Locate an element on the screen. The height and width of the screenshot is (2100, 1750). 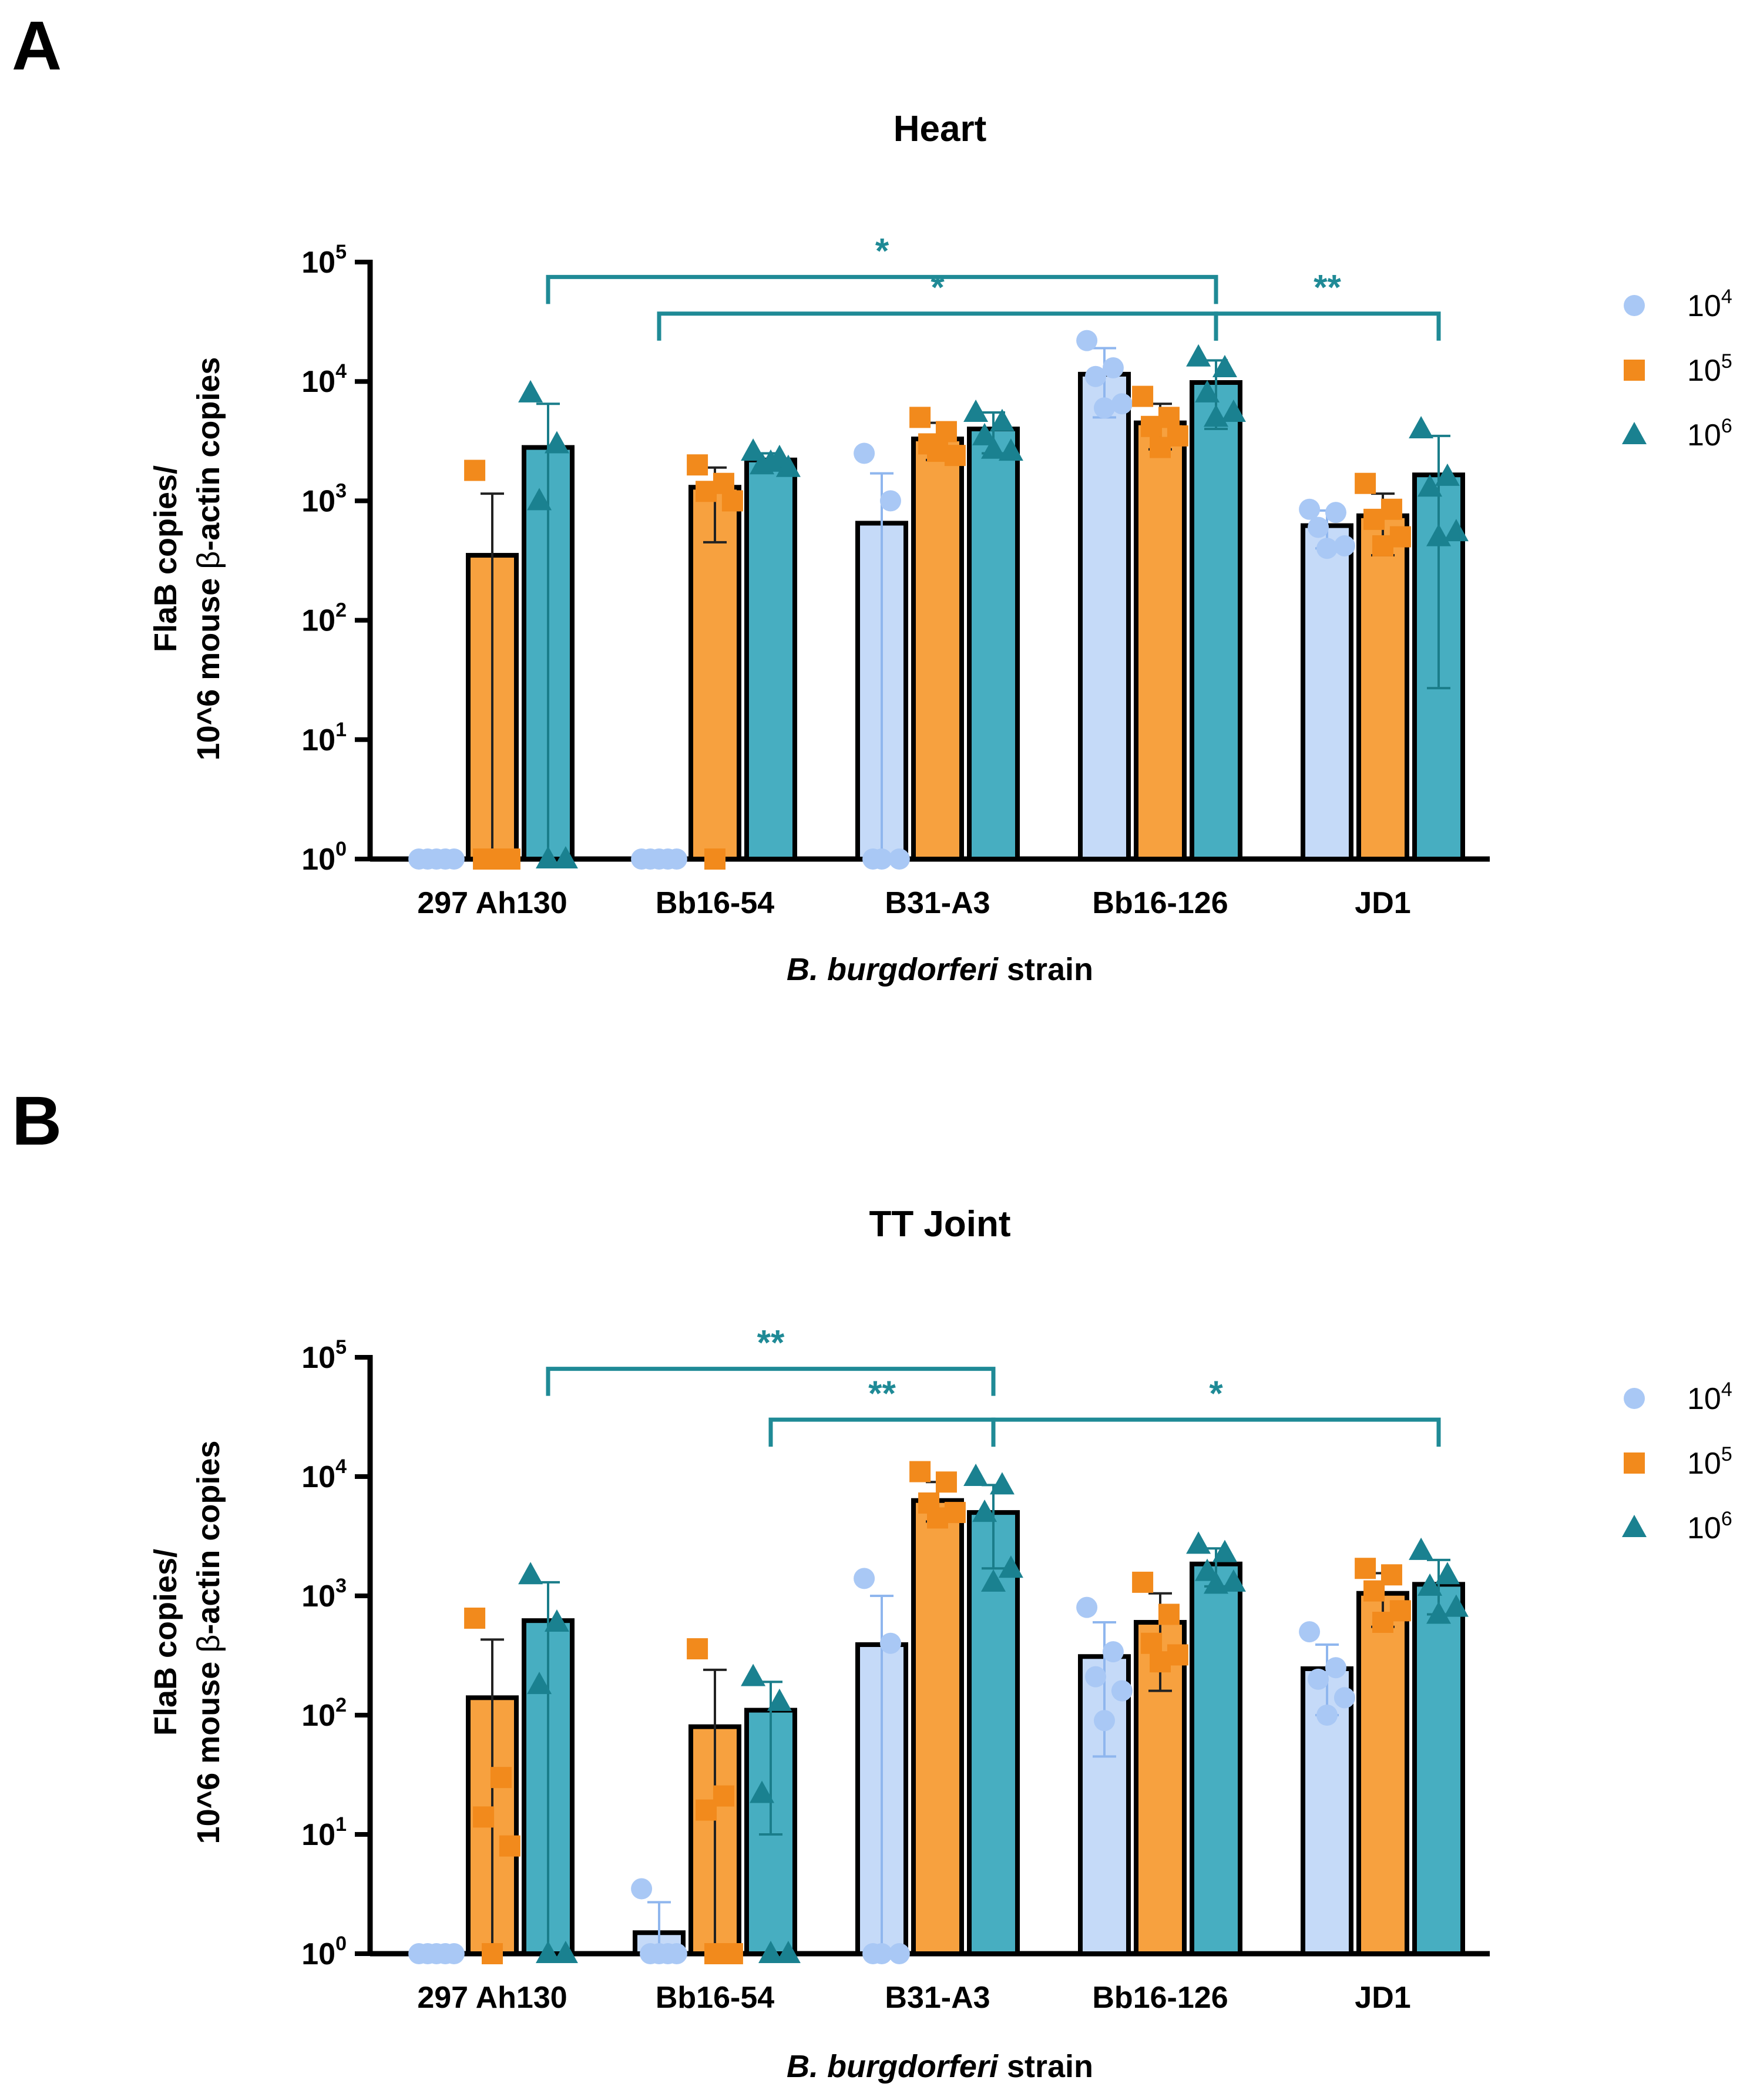
panel-b-significance-label: ** is located at coordinates (771, 1343).